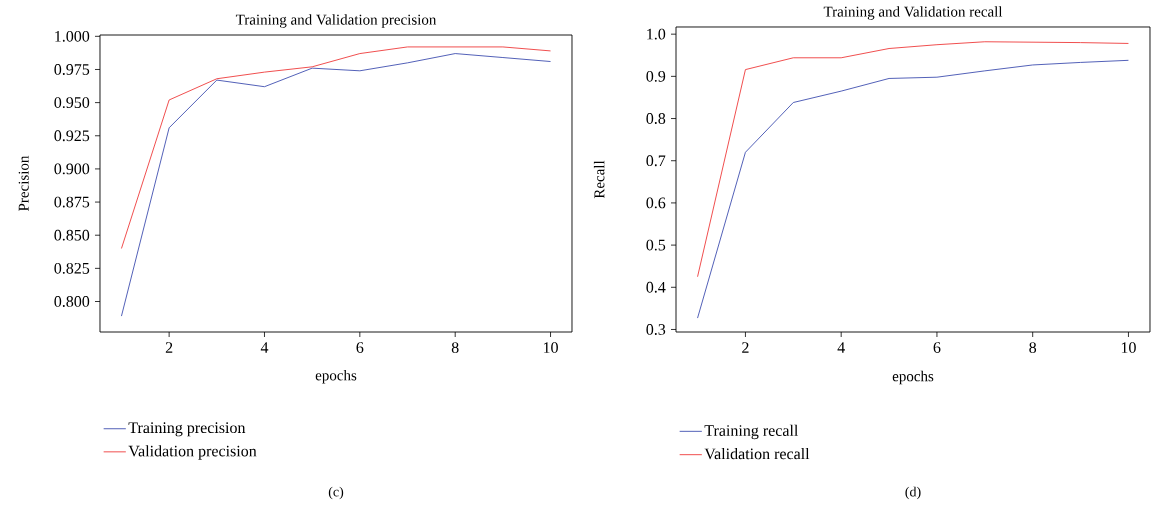 The image size is (1165, 509). What do you see at coordinates (336, 21) in the screenshot?
I see `chart-title: Training and Validation precision` at bounding box center [336, 21].